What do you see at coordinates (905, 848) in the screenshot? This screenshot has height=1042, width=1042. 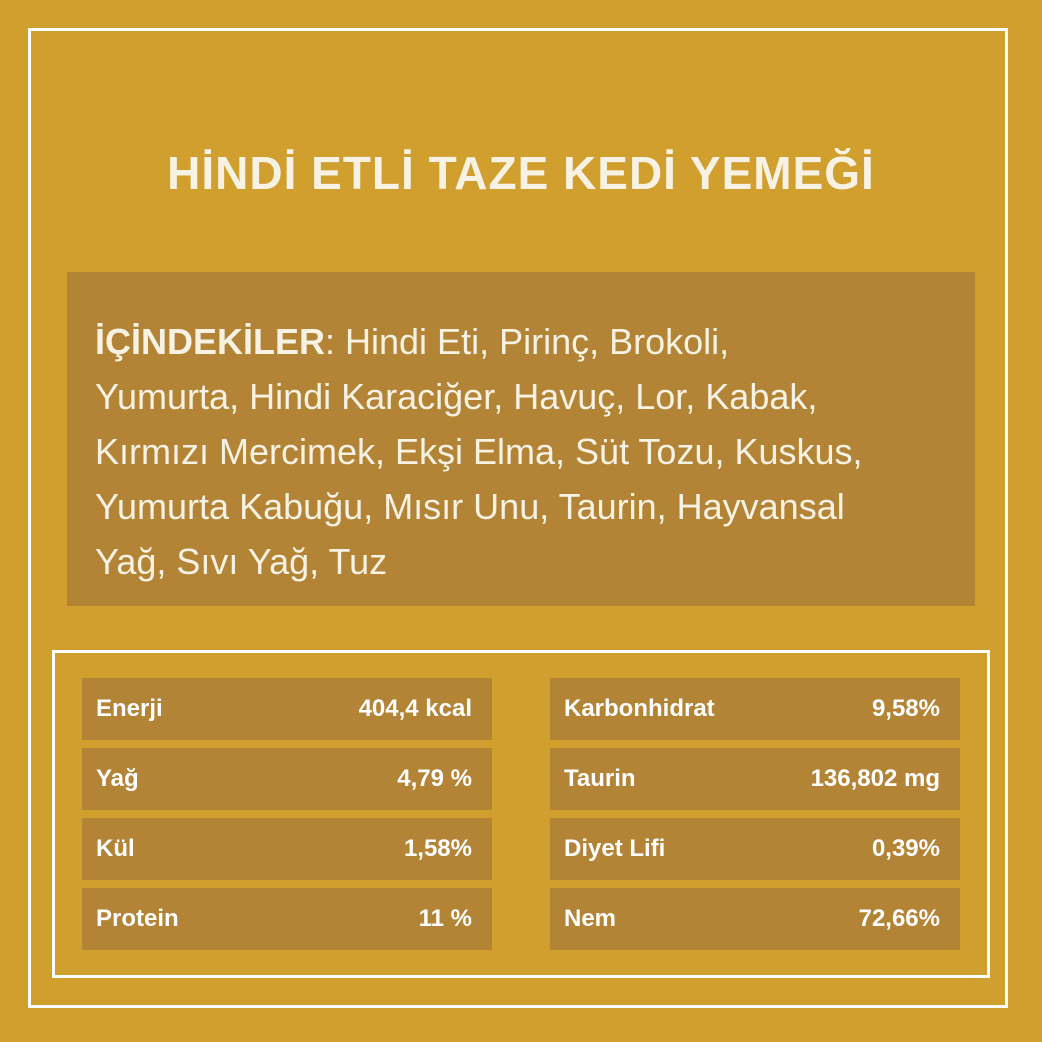 I see `nutrient-value: 0,39%` at bounding box center [905, 848].